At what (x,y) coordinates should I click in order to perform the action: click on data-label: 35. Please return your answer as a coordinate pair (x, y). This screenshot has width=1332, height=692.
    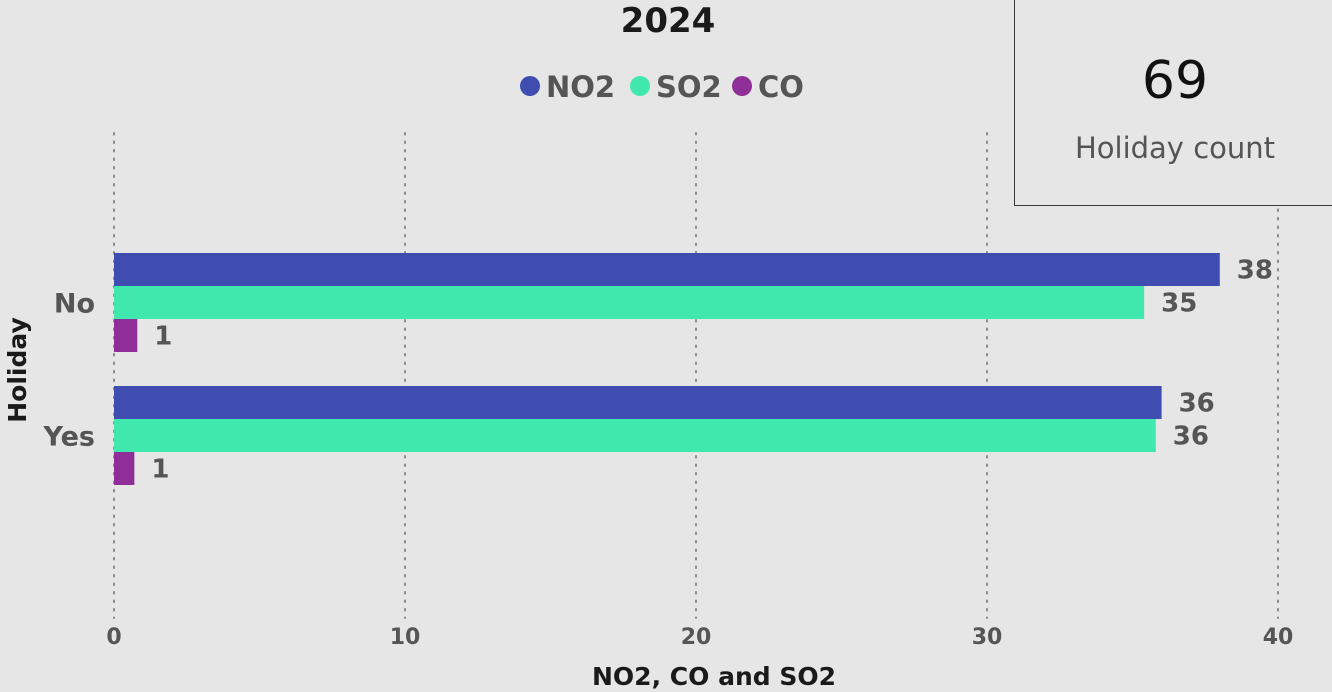
    Looking at the image, I should click on (1179, 304).